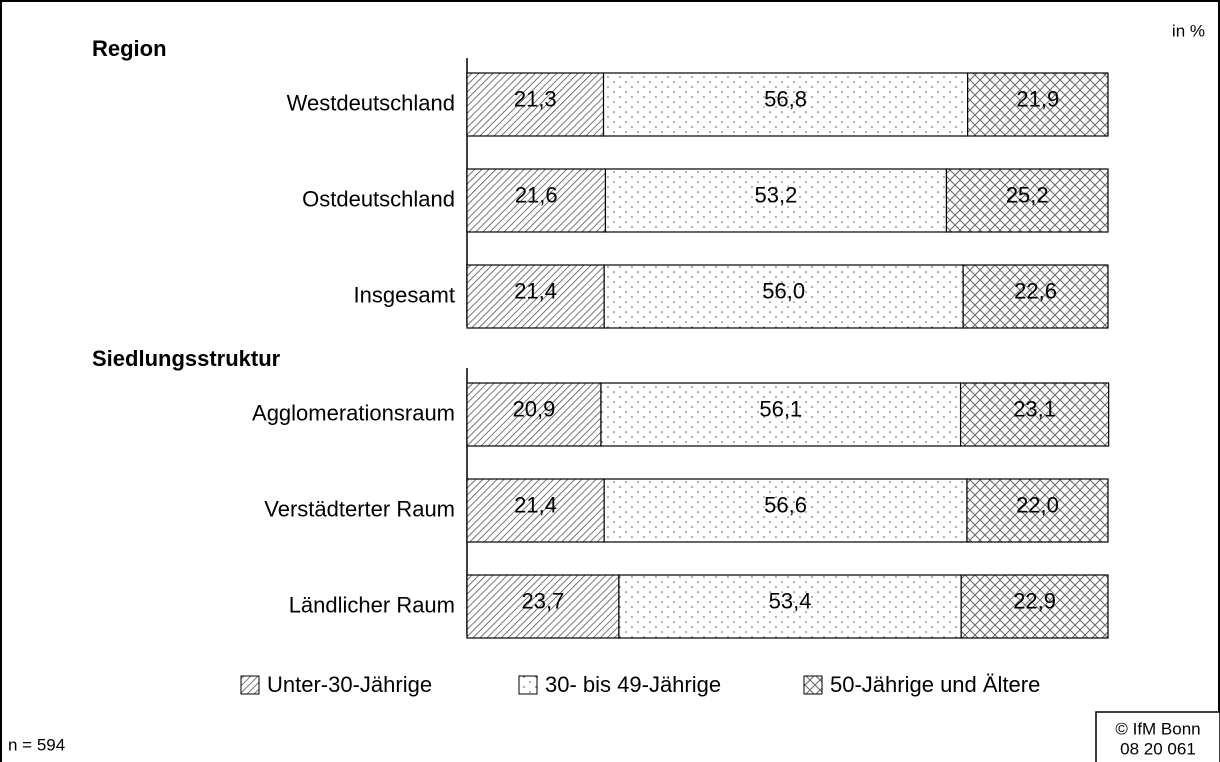  Describe the element at coordinates (371, 102) in the screenshot. I see `category-label: Westdeutschland` at that location.